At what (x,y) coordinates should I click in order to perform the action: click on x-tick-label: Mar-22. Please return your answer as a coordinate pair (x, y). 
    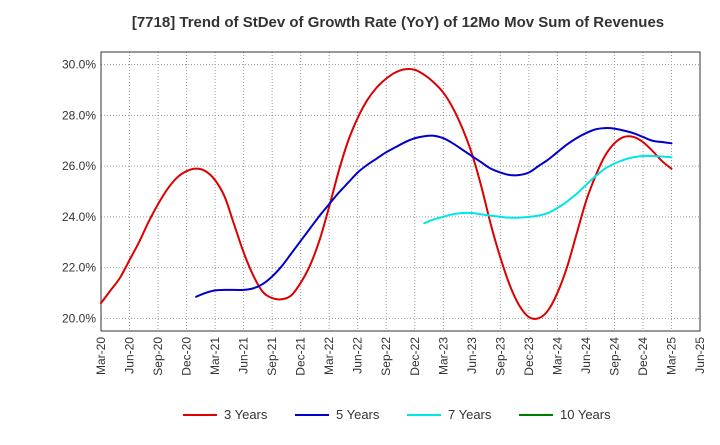
    Looking at the image, I should click on (329, 356).